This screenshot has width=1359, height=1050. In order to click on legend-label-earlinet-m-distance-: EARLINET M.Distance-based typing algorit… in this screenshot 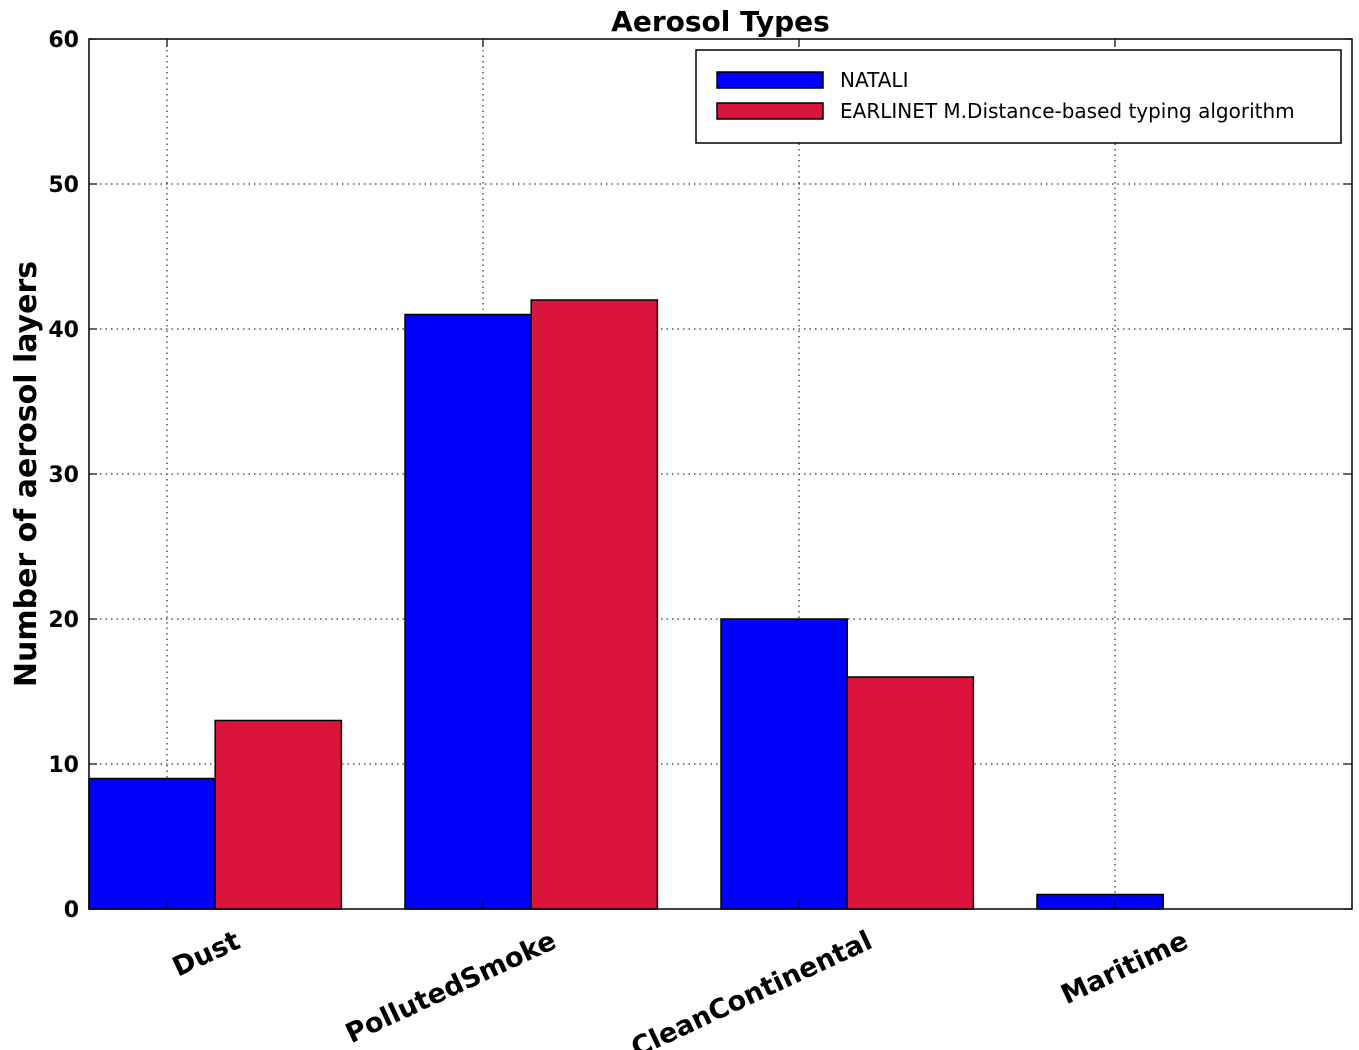, I will do `click(1067, 111)`.